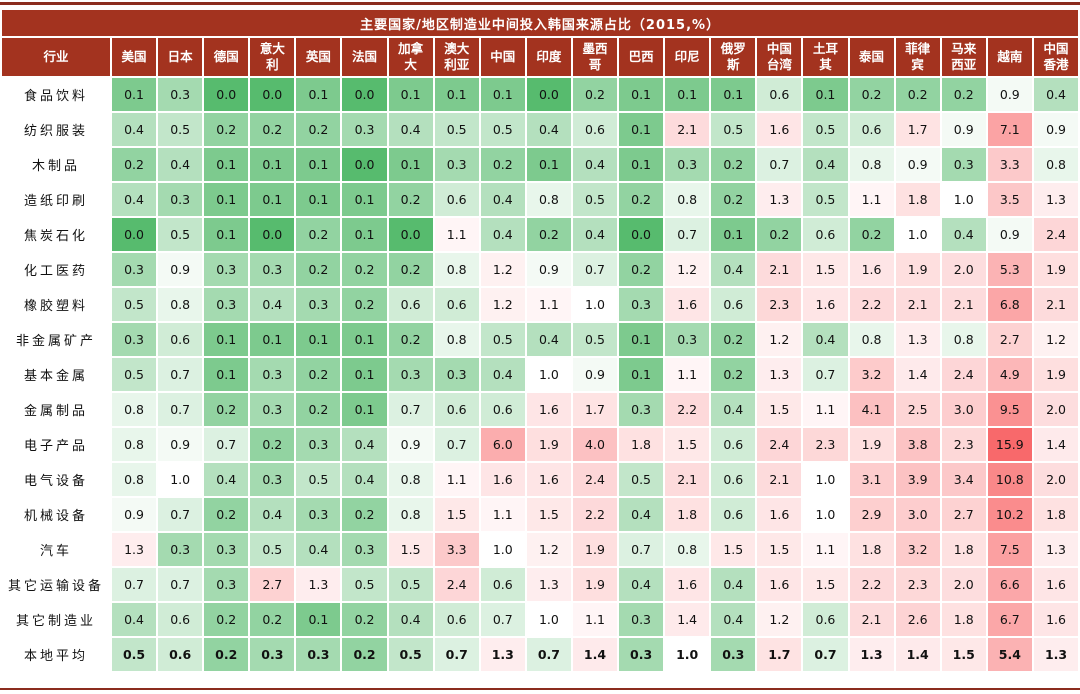 This screenshot has width=1080, height=694. I want to click on heatmap-cell: 5.3, so click(1009, 269).